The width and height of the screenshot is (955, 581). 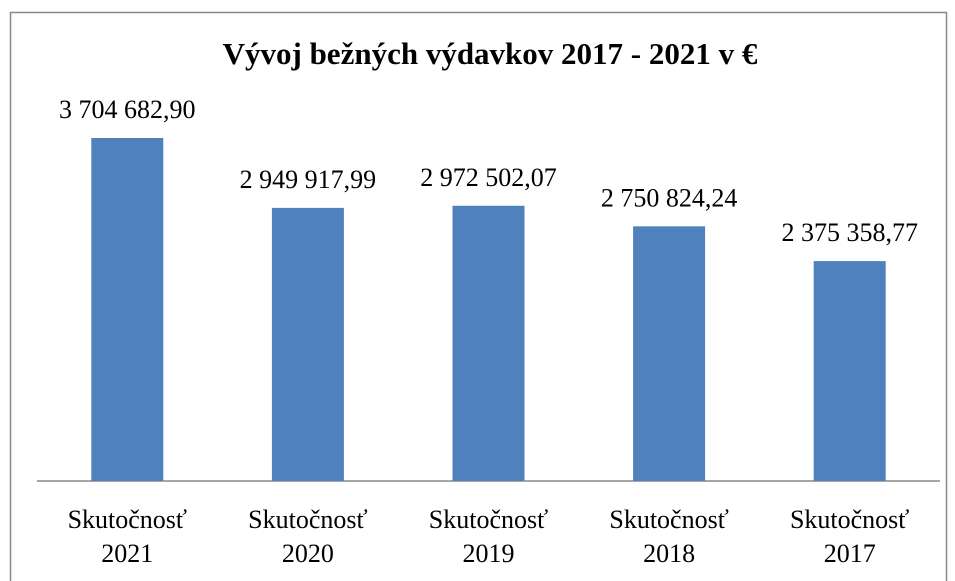 What do you see at coordinates (669, 197) in the screenshot?
I see `value-label: 2 750 824,24` at bounding box center [669, 197].